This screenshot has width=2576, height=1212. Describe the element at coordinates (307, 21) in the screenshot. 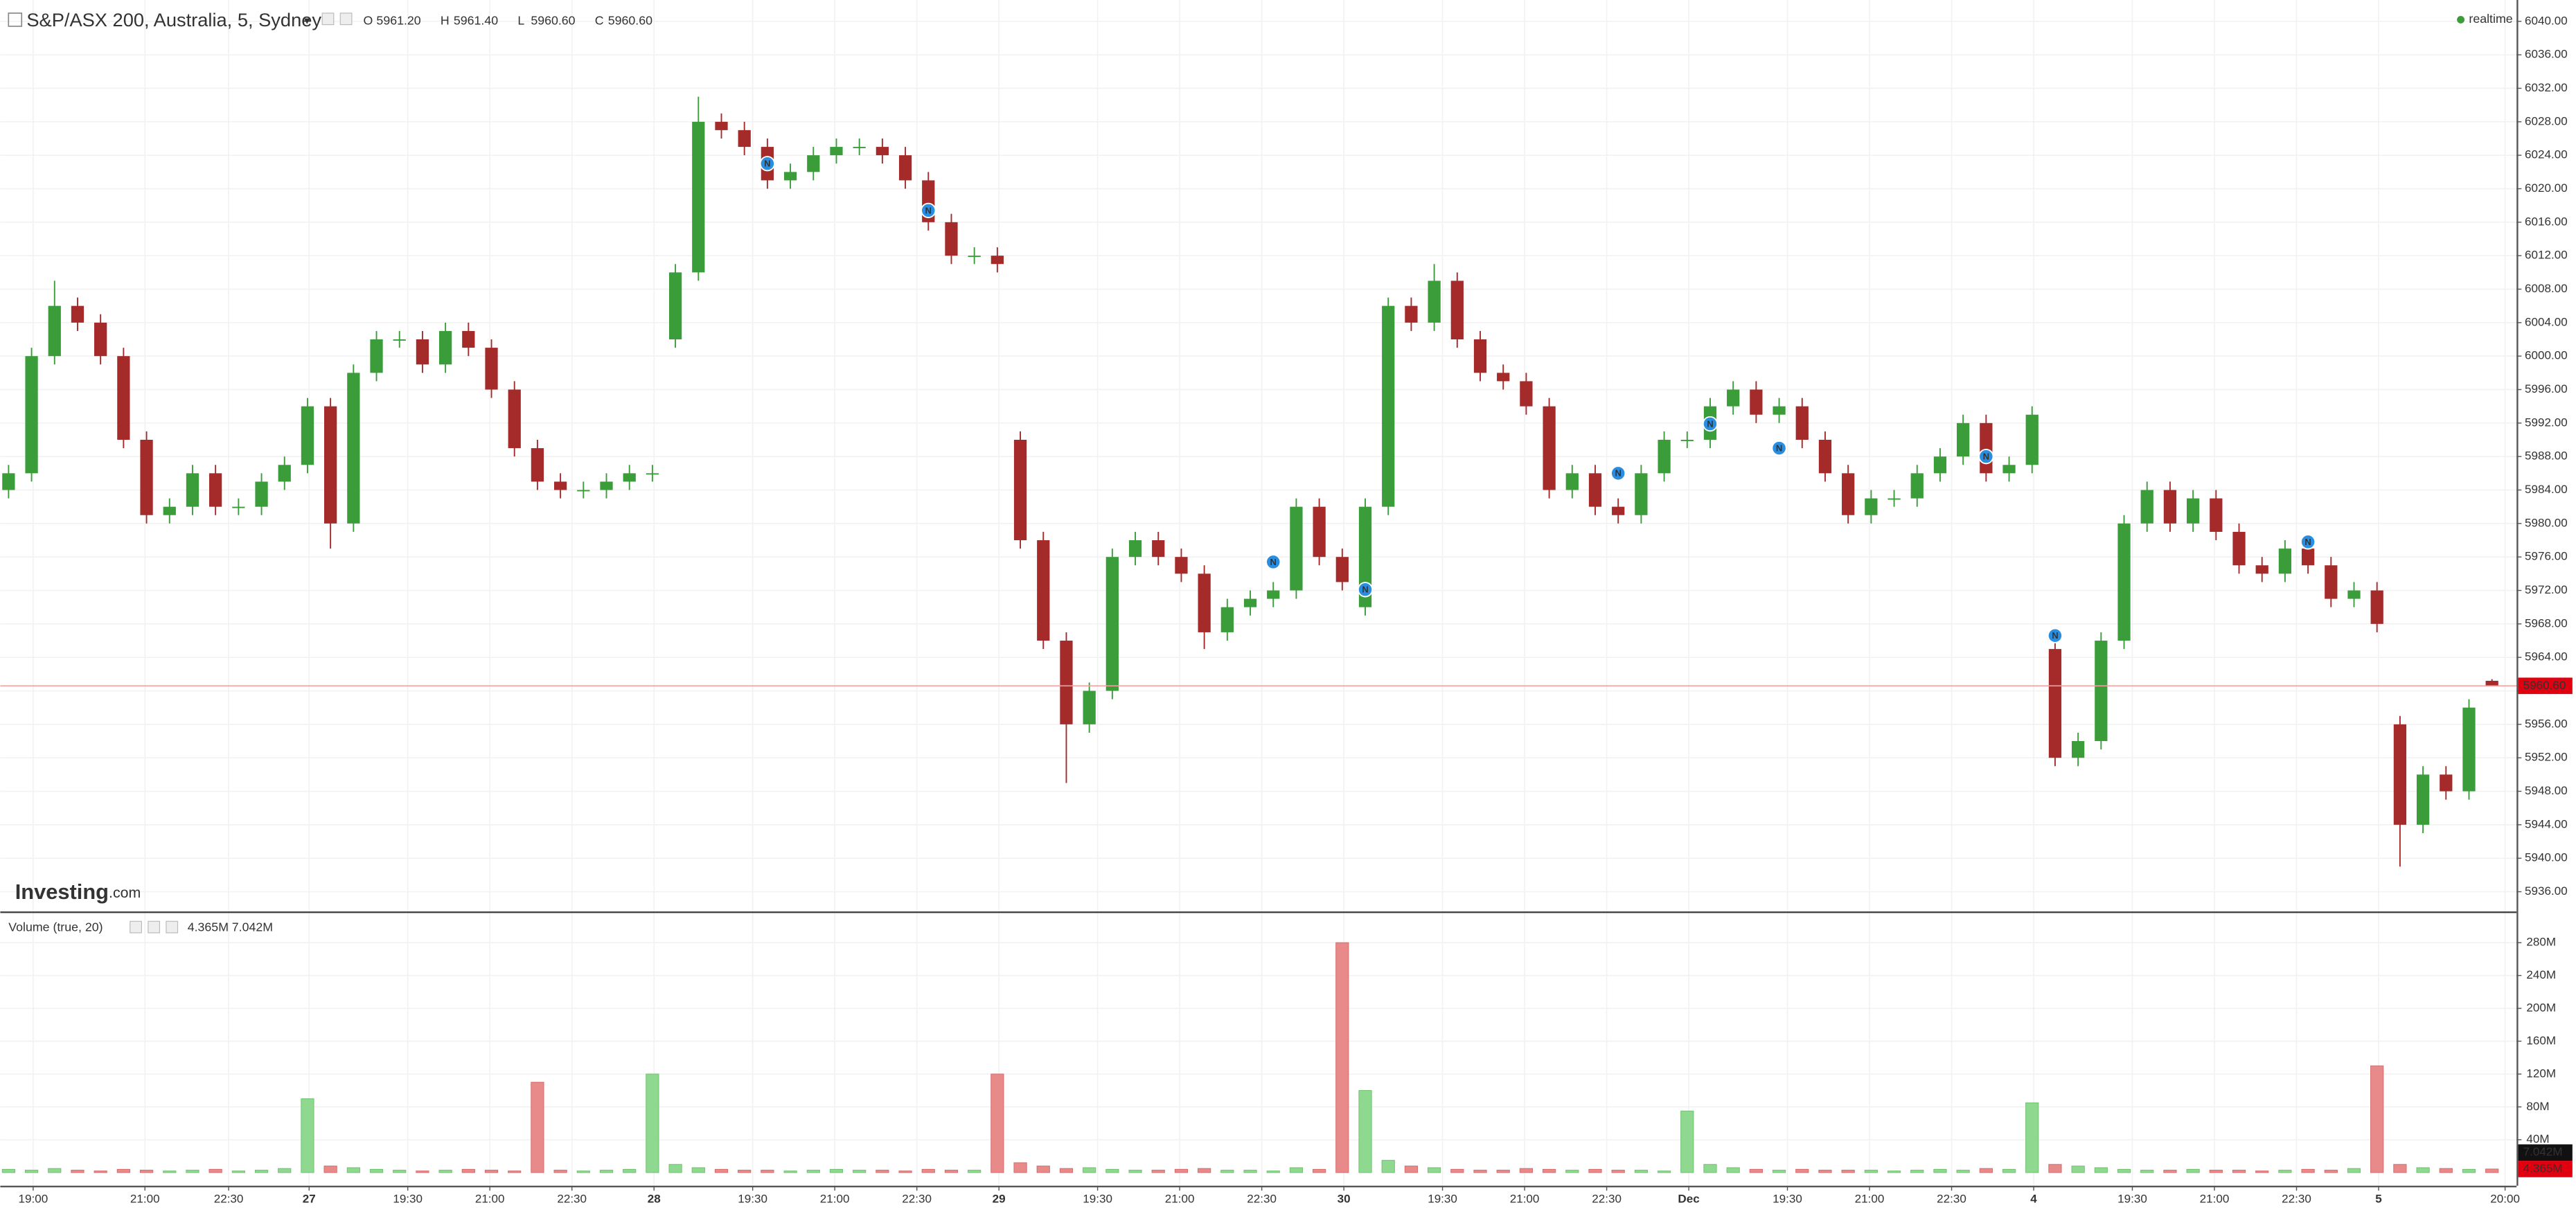

I see `title-menu-caret: ▾` at that location.